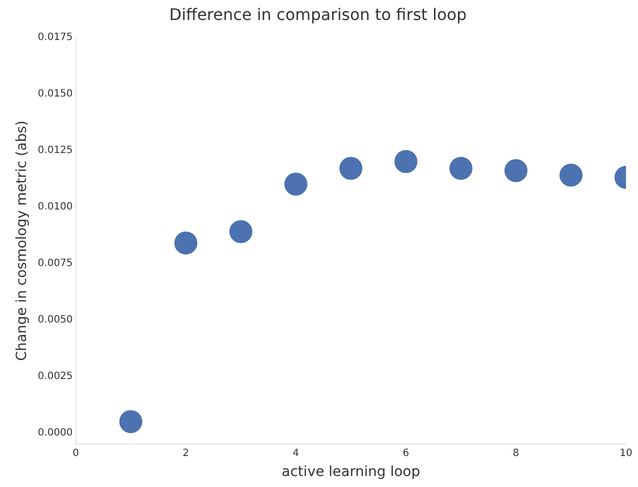 This screenshot has height=487, width=638. What do you see at coordinates (516, 453) in the screenshot?
I see `x-tick-label: 8` at bounding box center [516, 453].